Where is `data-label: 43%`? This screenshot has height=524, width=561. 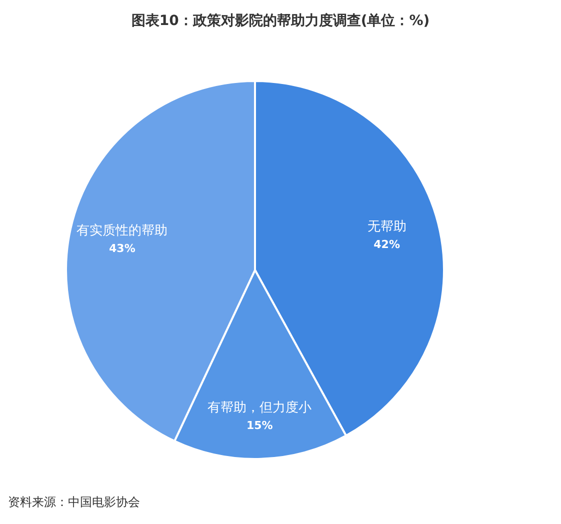 data-label: 43% is located at coordinates (122, 249).